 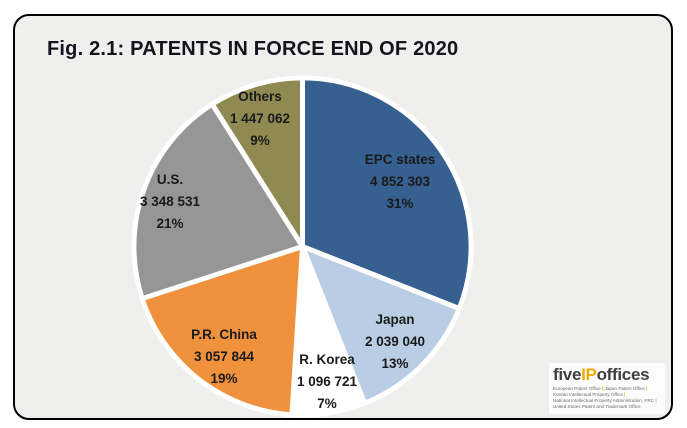 I want to click on slice-name: Japan, so click(x=395, y=319).